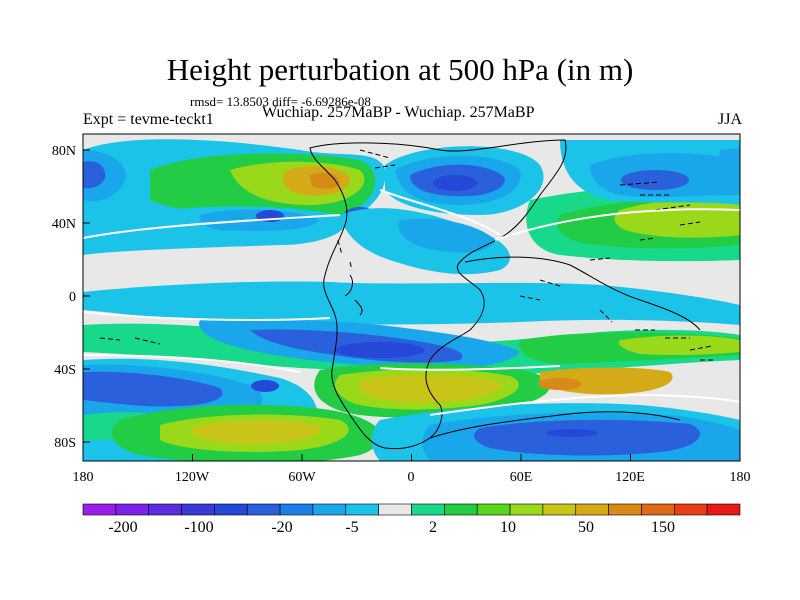  I want to click on map-title: Height perturbation at 500 hPa (in m), so click(400, 69).